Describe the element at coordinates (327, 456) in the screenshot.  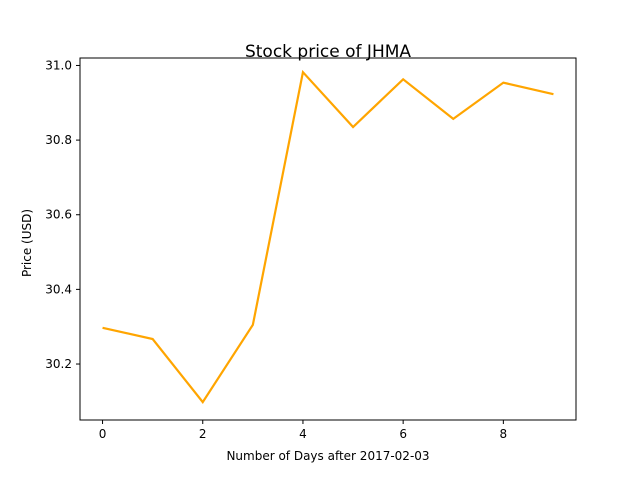
I see `x-axis-label: Number of Days after 2017-02-03` at that location.